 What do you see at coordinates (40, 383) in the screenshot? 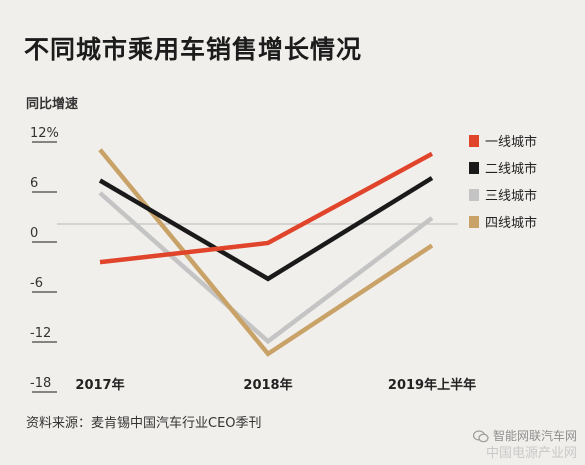
I see `y-tick-label: -18` at bounding box center [40, 383].